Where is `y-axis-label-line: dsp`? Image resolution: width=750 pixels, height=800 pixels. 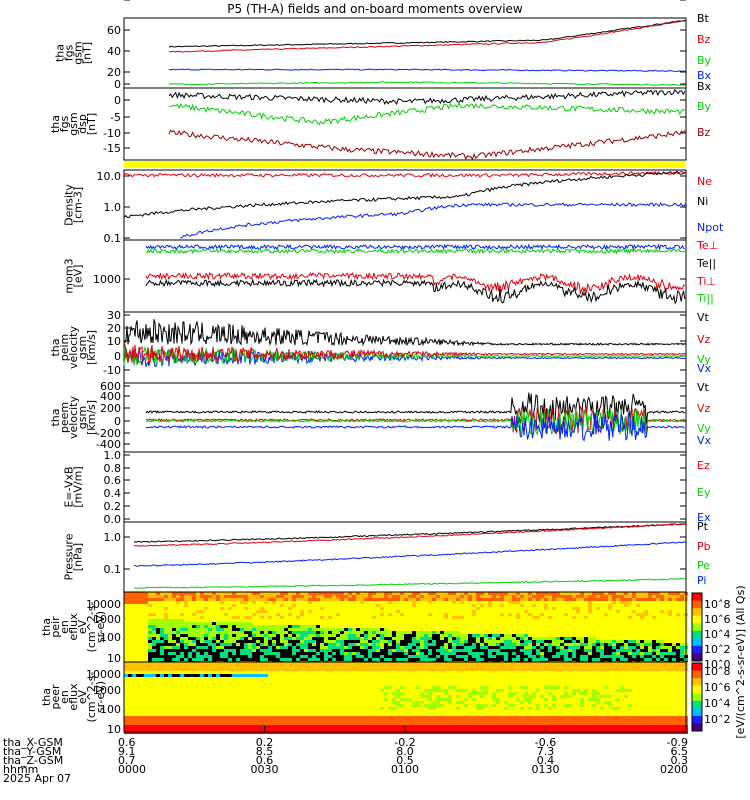 y-axis-label-line: dsp is located at coordinates (82, 124).